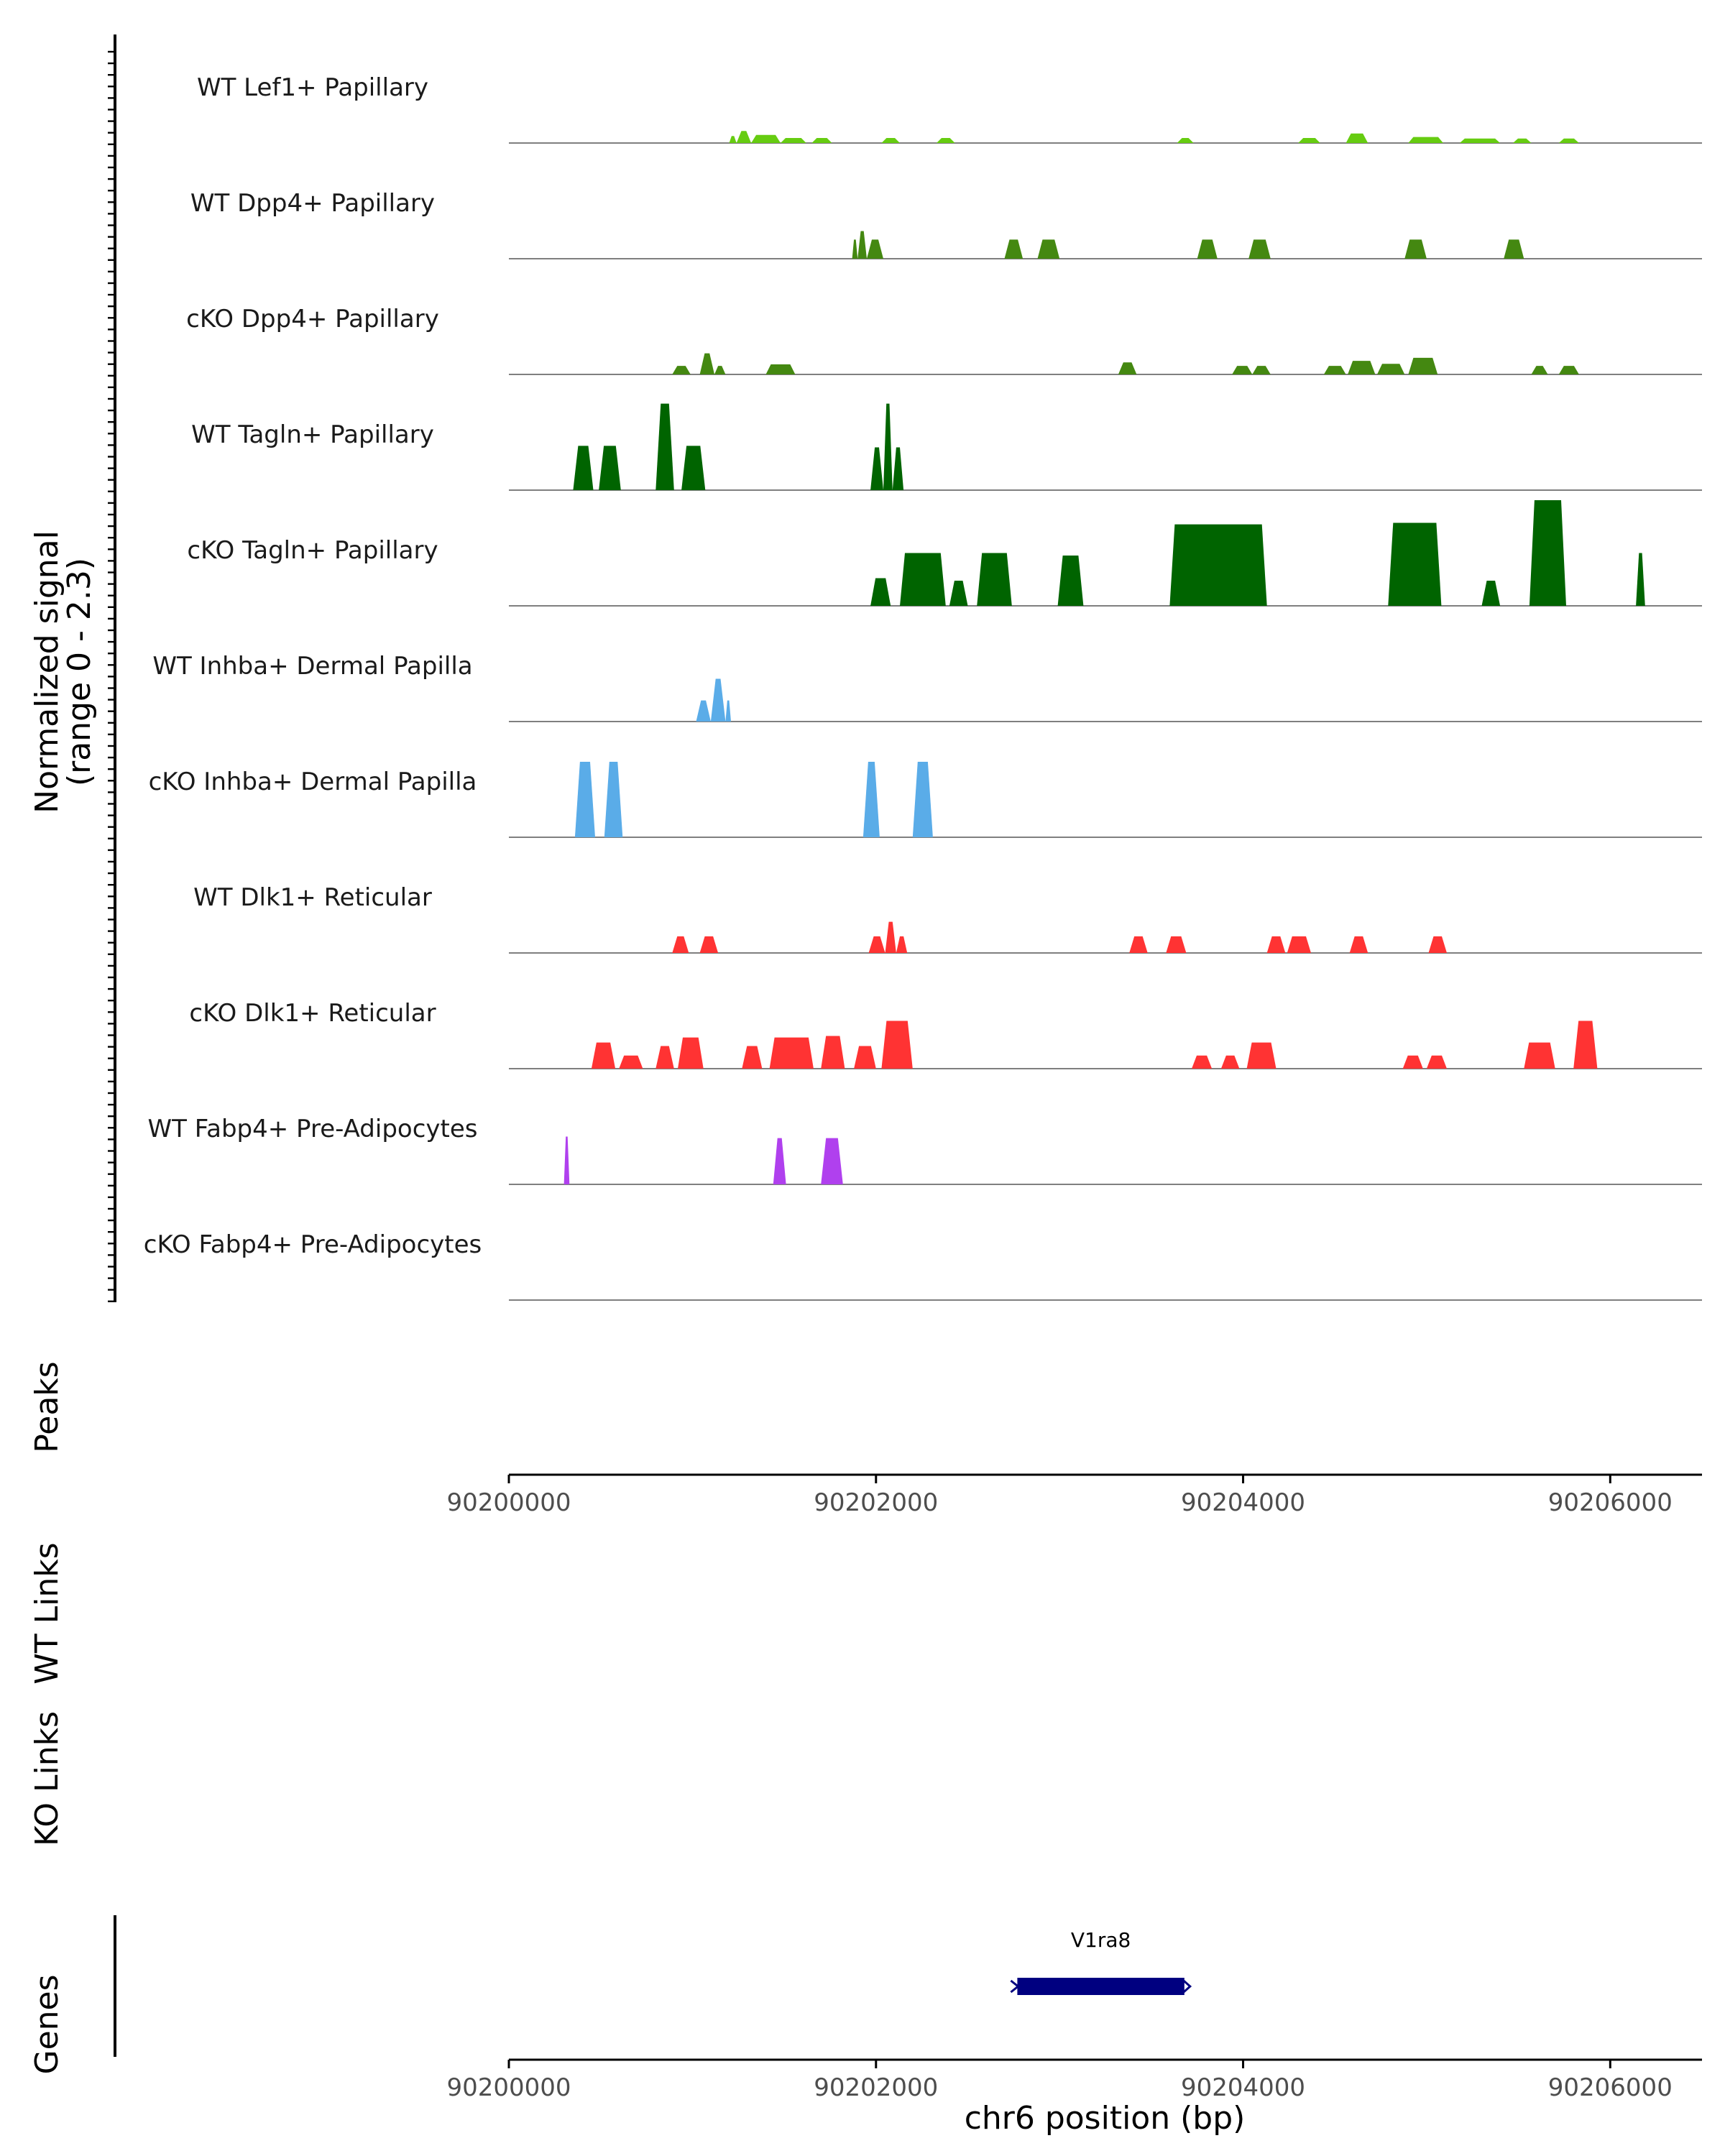  Describe the element at coordinates (876, 2087) in the screenshot. I see `x-tick-label: 90202000` at that location.